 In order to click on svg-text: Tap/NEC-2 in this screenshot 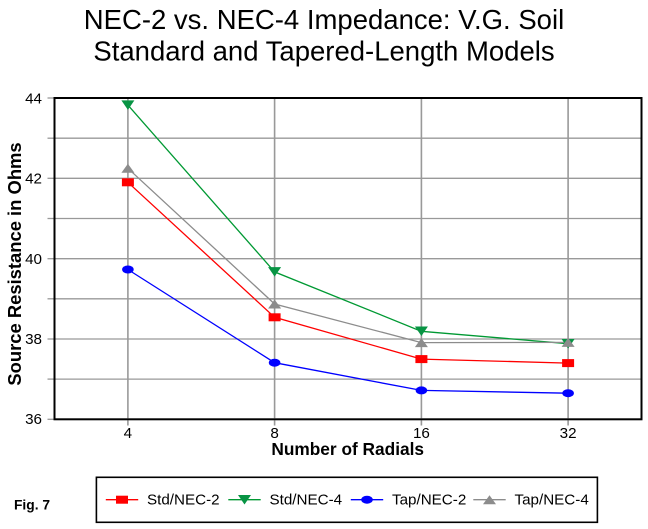, I will do `click(429, 499)`.